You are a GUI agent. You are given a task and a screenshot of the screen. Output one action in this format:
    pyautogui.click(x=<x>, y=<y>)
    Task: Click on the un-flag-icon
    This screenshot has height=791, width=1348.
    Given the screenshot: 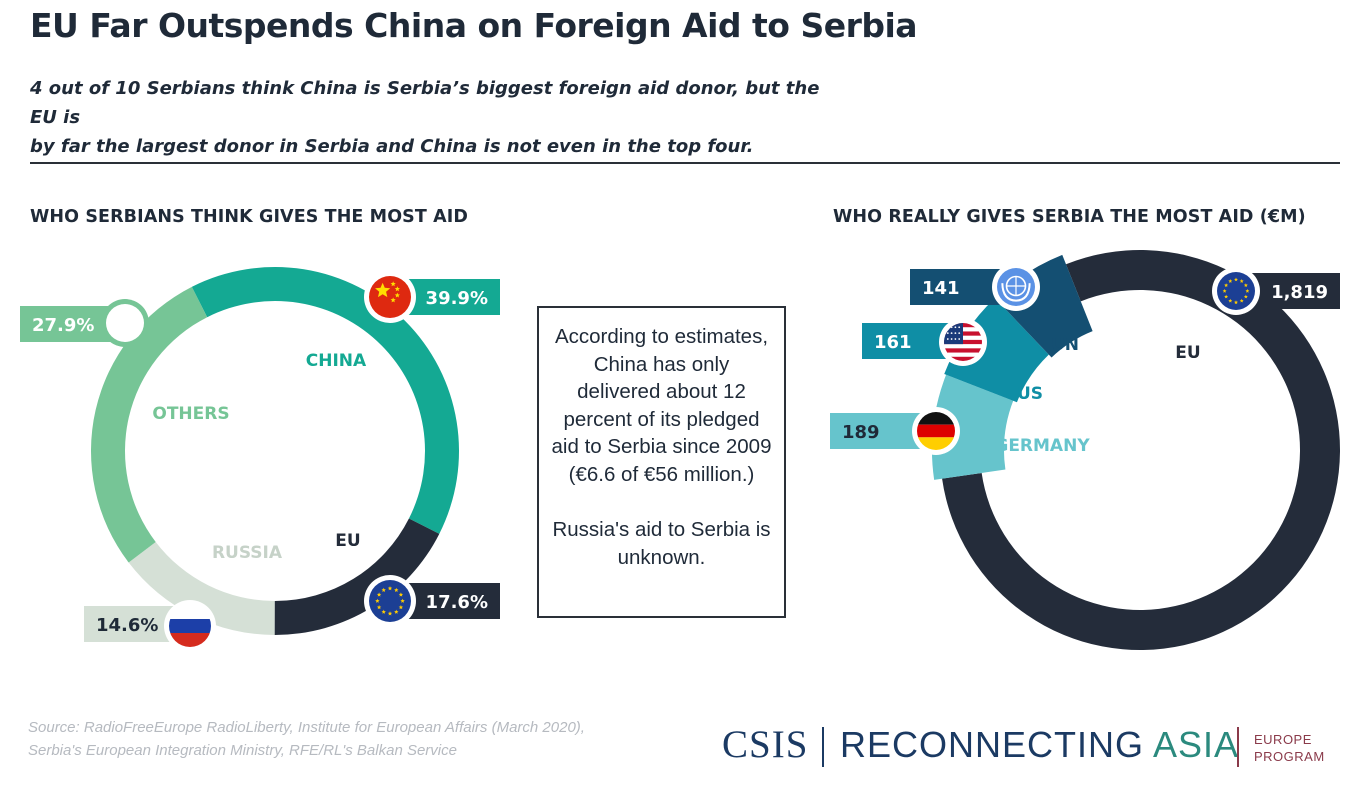 What is the action you would take?
    pyautogui.click(x=1016, y=287)
    